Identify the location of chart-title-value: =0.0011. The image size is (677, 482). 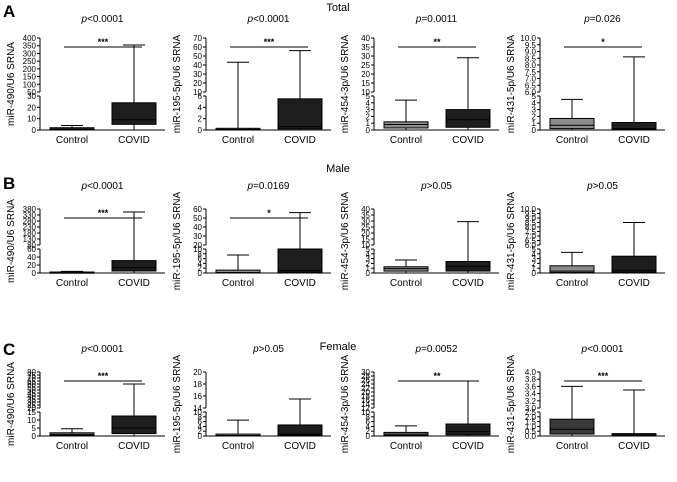
(439, 19).